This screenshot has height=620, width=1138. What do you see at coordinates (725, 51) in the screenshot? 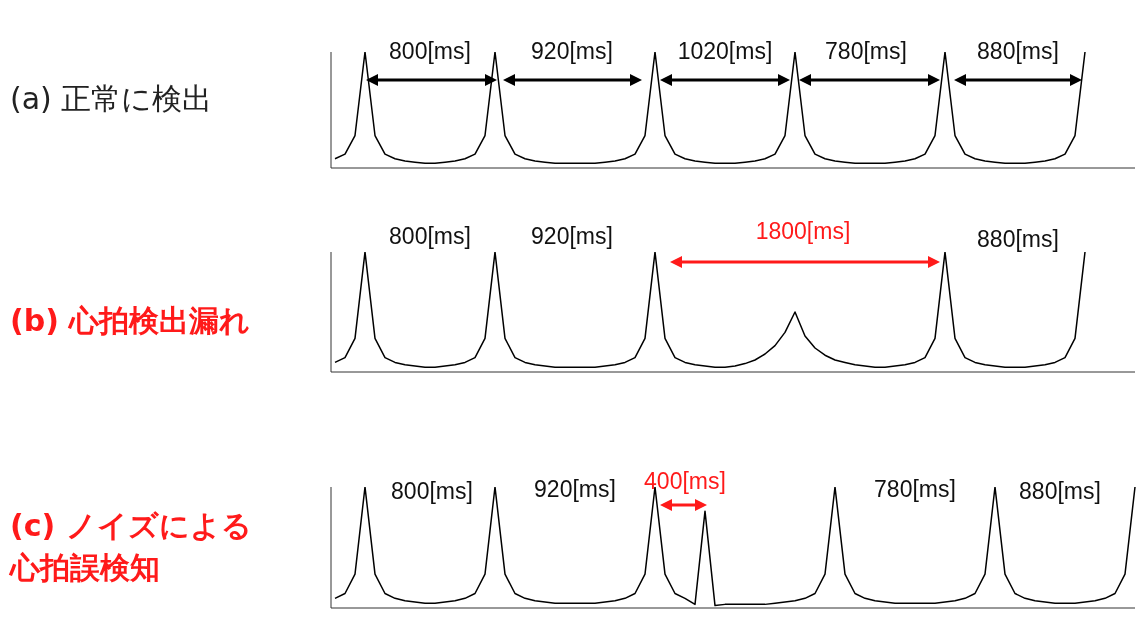
I see `annotation: 1020[ms]` at bounding box center [725, 51].